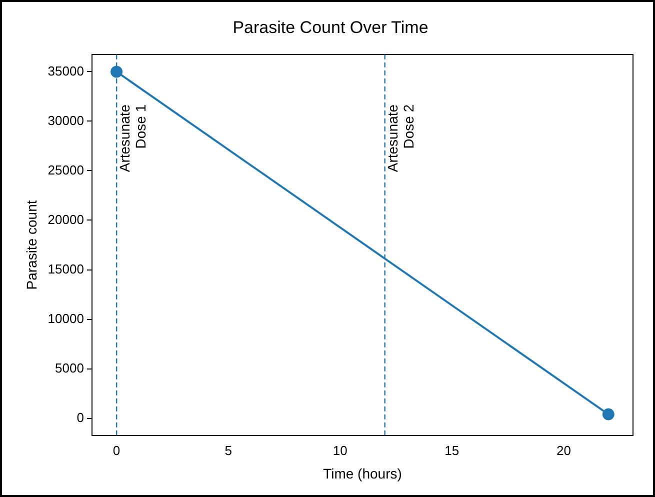 The height and width of the screenshot is (497, 655). Describe the element at coordinates (69, 368) in the screenshot. I see `y-tick-label: 5000` at that location.